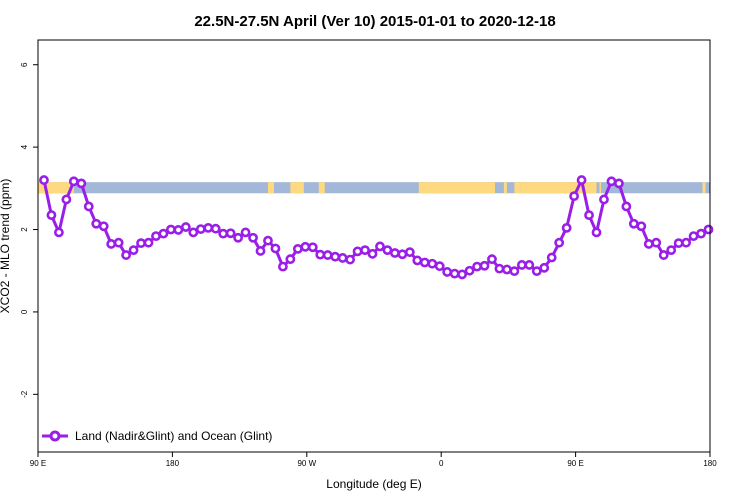 The width and height of the screenshot is (750, 500). I want to click on legend: Land (Nadir&Glint) and Ocean (Glint), so click(157, 436).